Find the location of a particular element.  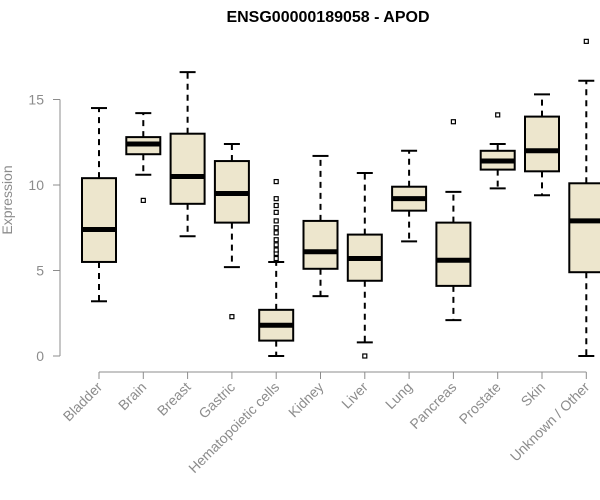

x-tick-label: Unknown / Other is located at coordinates (550, 422).